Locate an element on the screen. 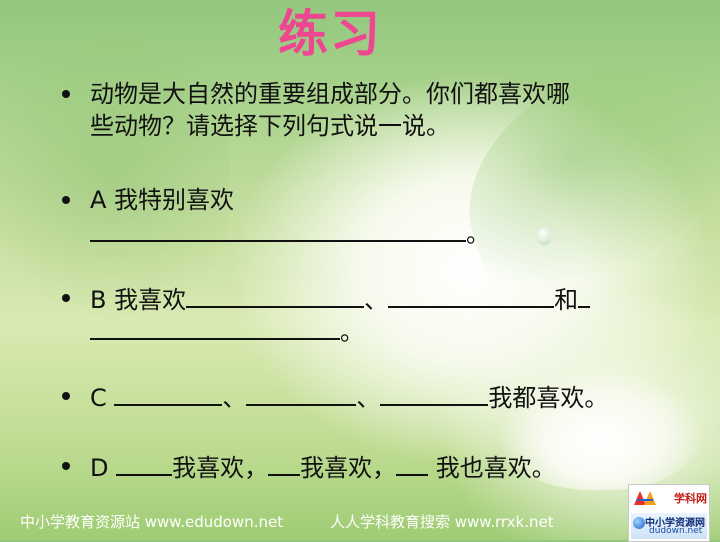 Image resolution: width=720 pixels, height=542 pixels. item-b-line-2: 。 is located at coordinates (227, 331).